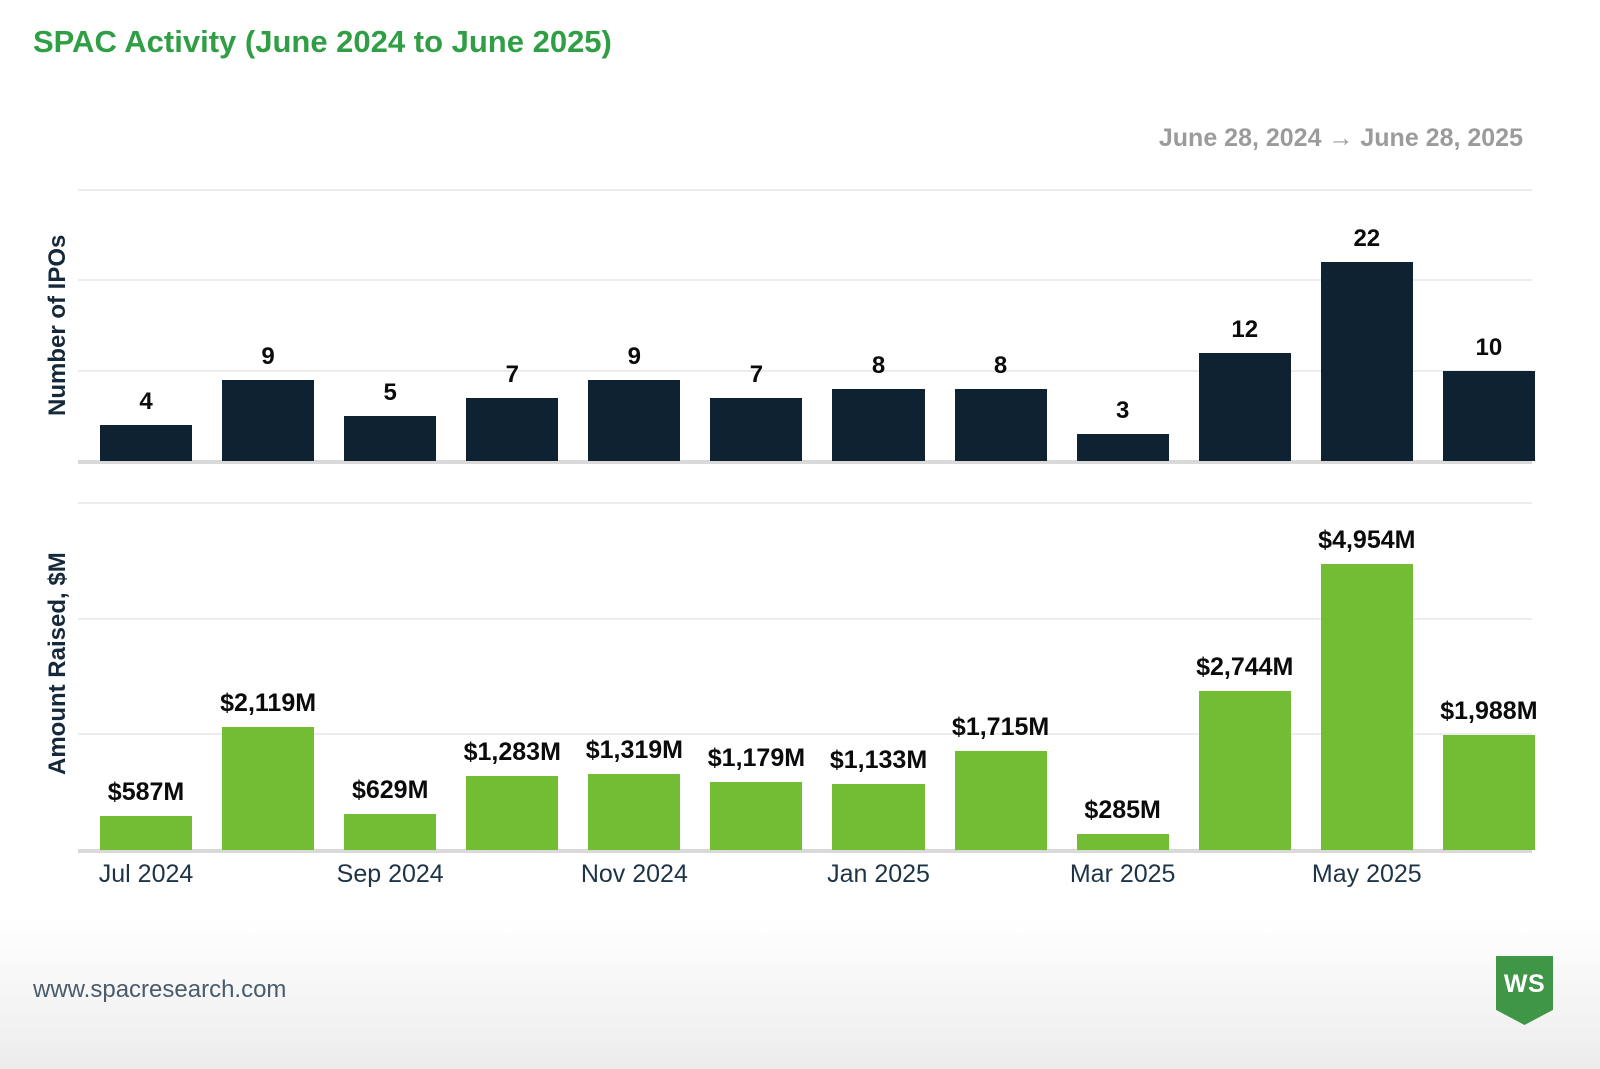 The image size is (1600, 1069). What do you see at coordinates (634, 811) in the screenshot?
I see `amount-raised-bar-nov-2024` at bounding box center [634, 811].